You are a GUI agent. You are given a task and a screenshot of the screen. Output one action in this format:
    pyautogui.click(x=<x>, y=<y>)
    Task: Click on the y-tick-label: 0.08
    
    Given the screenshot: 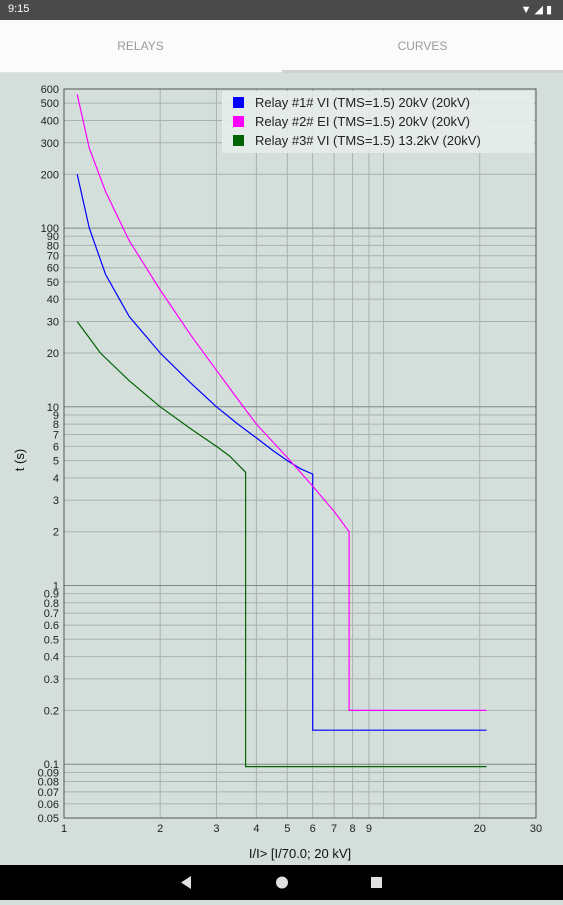 What is the action you would take?
    pyautogui.click(x=48, y=783)
    